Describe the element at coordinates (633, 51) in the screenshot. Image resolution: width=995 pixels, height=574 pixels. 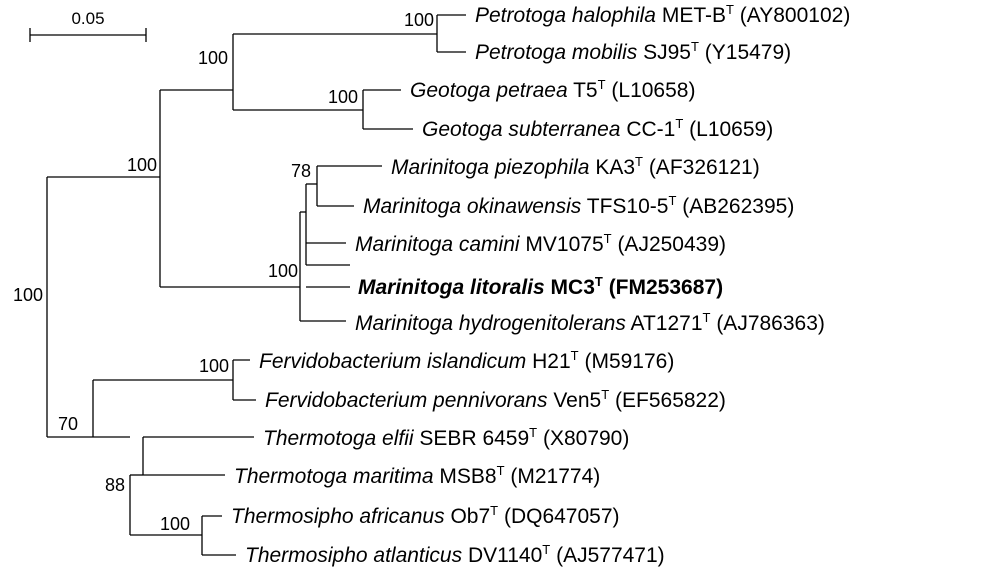
I see `taxon-label: Petrotoga mobilis SJ95T (Y15479)` at that location.